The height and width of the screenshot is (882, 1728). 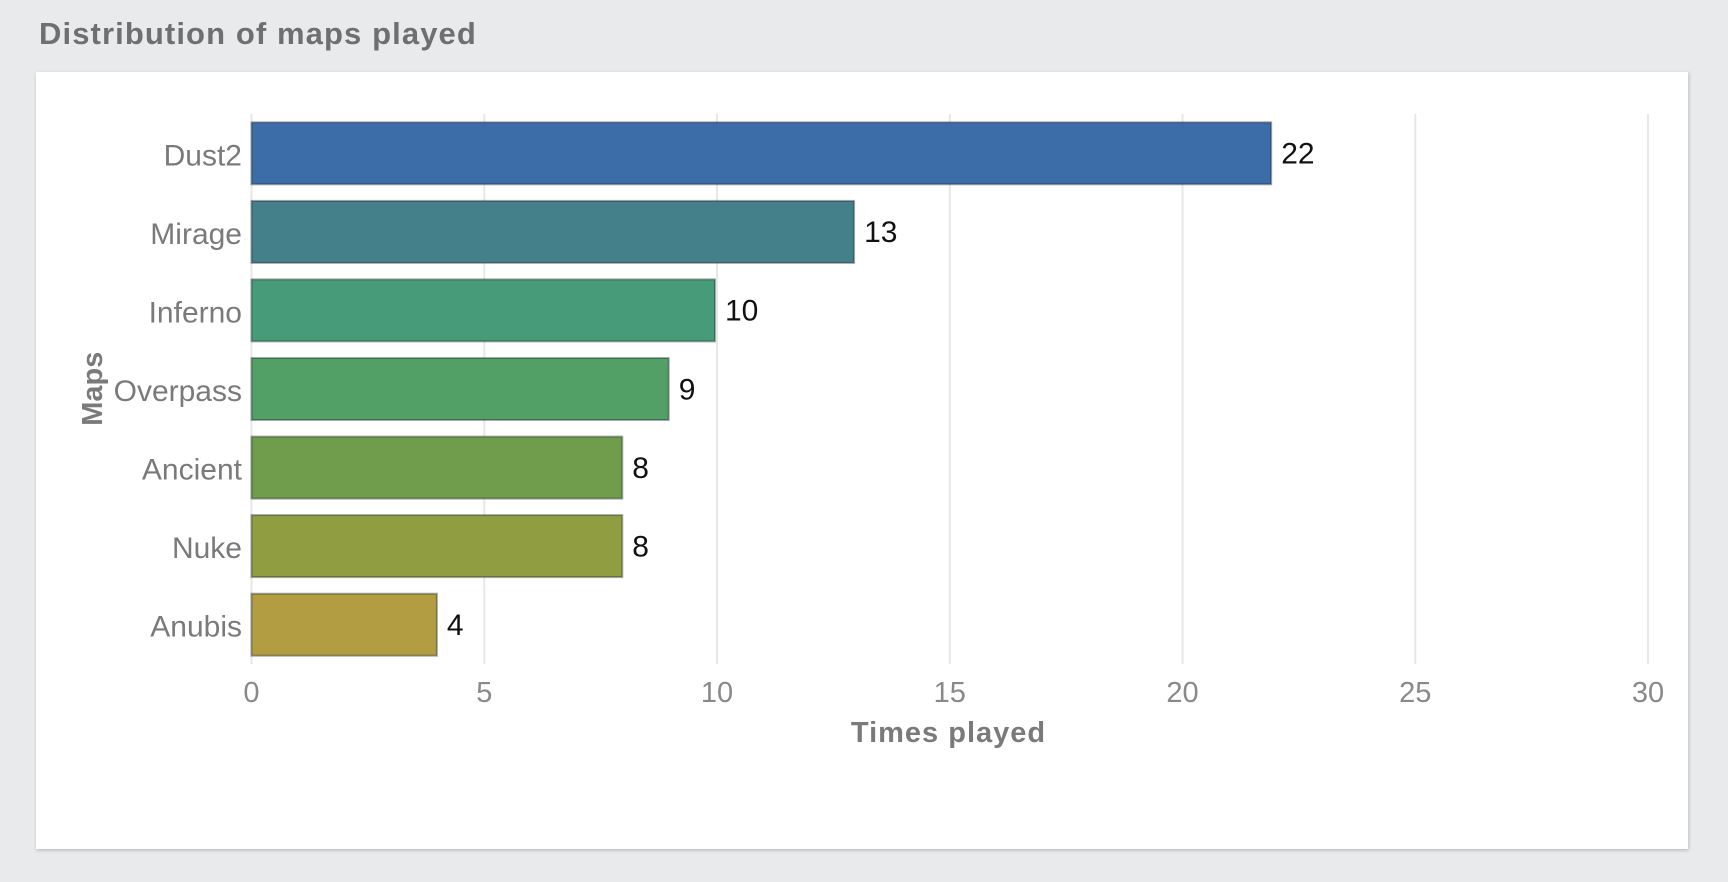 What do you see at coordinates (251, 693) in the screenshot?
I see `svg-text: 0` at bounding box center [251, 693].